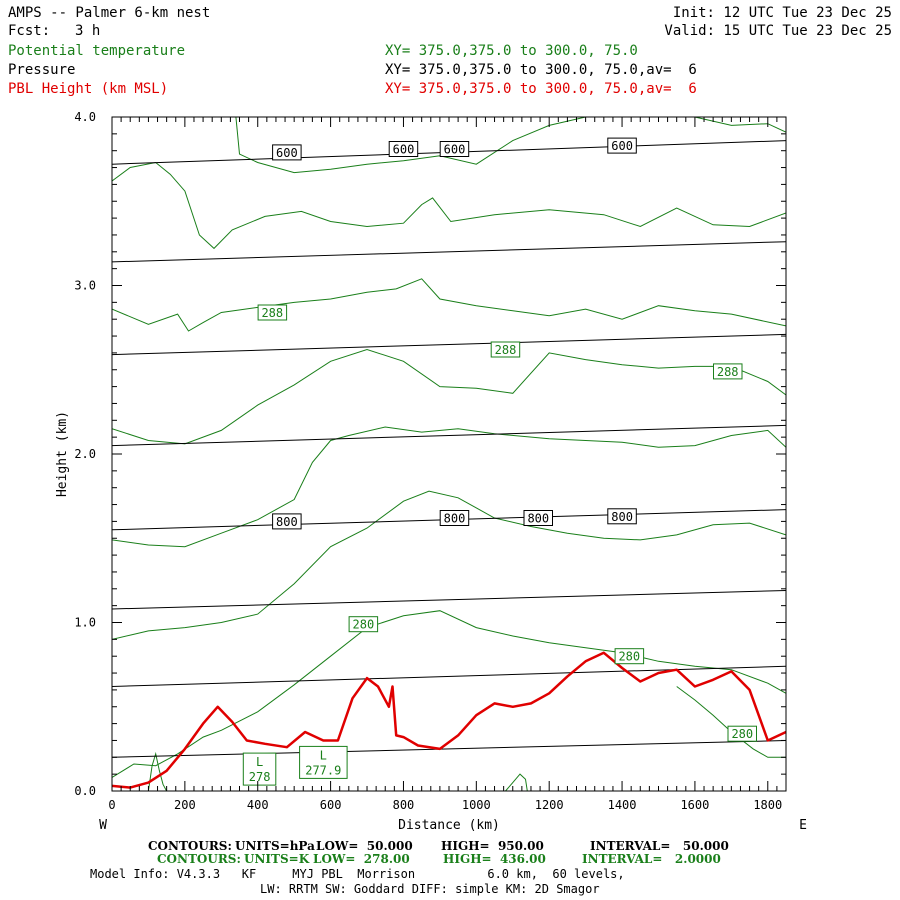 The width and height of the screenshot is (900, 900). I want to click on y-tick-label: 4.0, so click(85, 117).